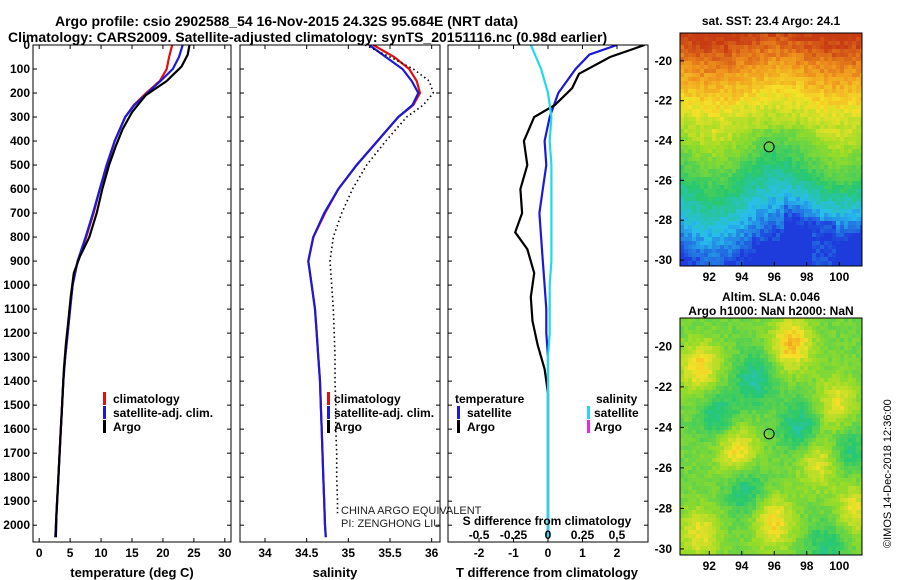 The width and height of the screenshot is (900, 580). What do you see at coordinates (479, 535) in the screenshot?
I see `s-diff-tick-label: -0.5` at bounding box center [479, 535].